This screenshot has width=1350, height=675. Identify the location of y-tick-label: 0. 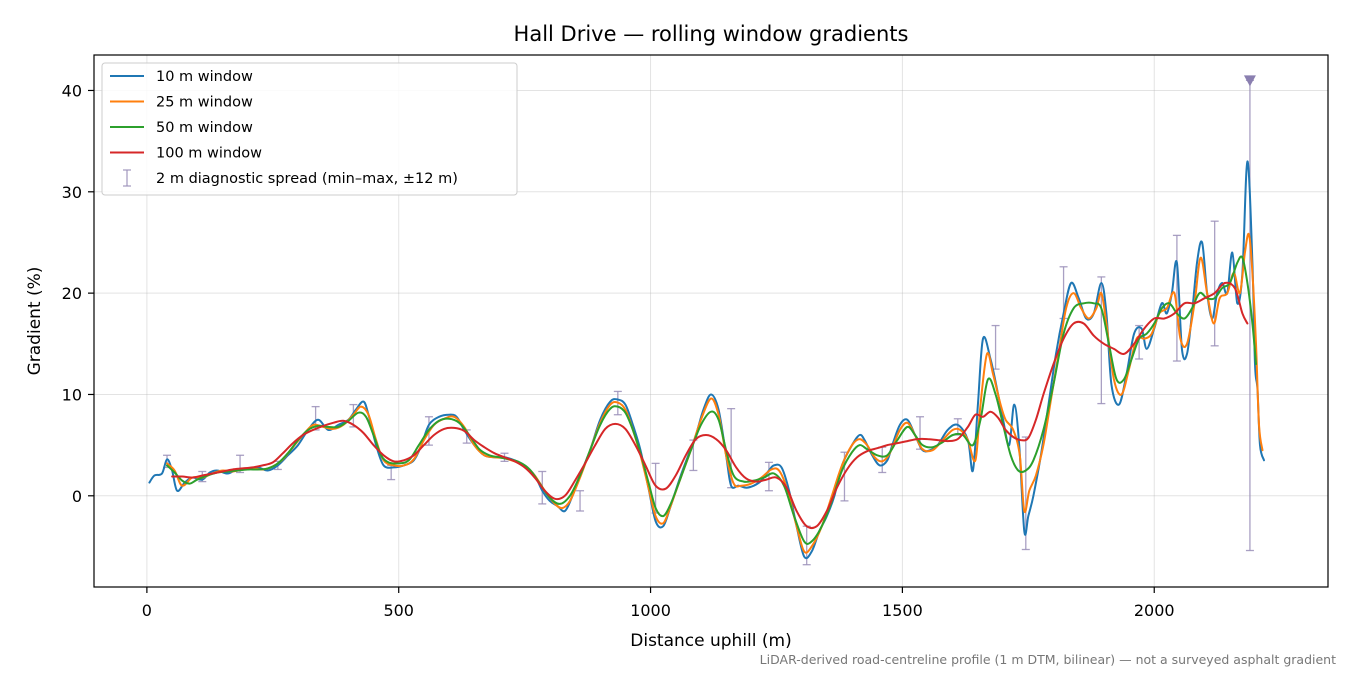
(77, 496).